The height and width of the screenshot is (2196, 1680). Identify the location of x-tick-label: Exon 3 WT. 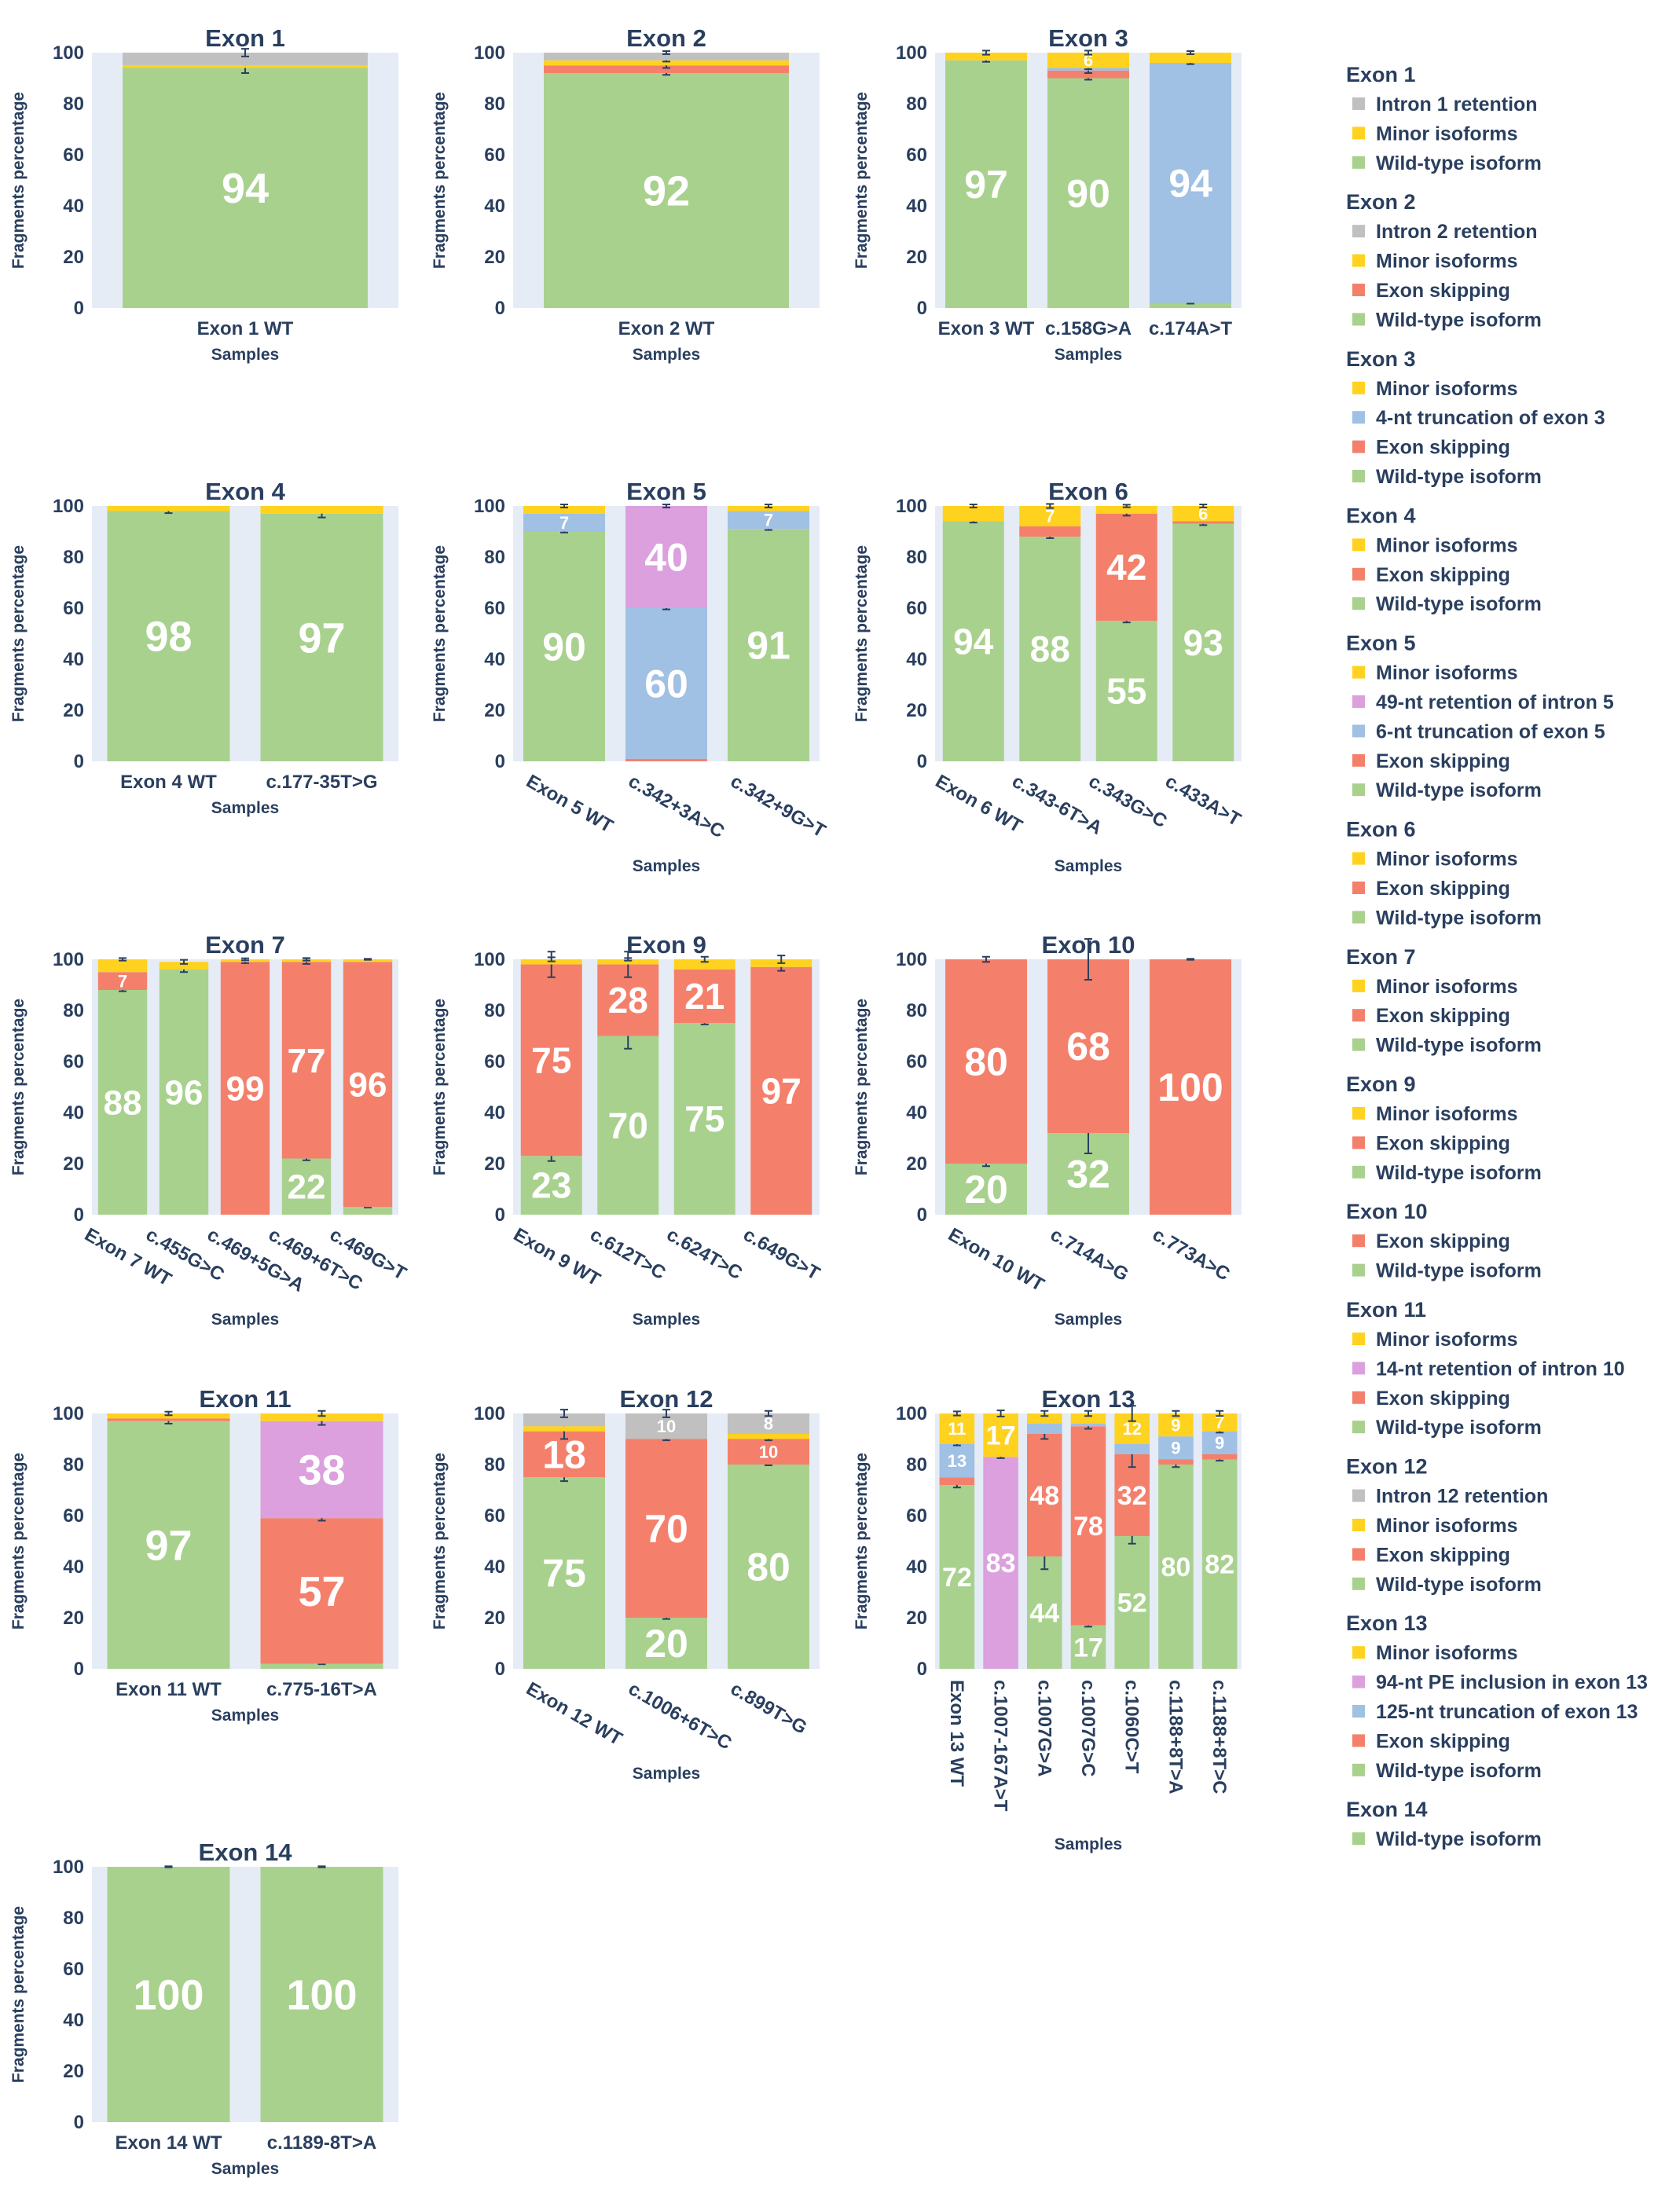
(986, 328).